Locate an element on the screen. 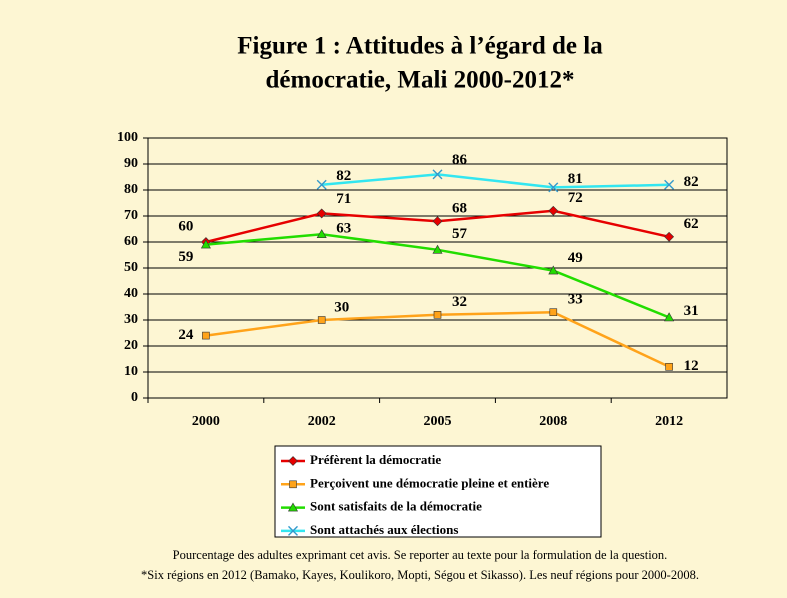 The height and width of the screenshot is (598, 787). data-label: 60 is located at coordinates (185, 226).